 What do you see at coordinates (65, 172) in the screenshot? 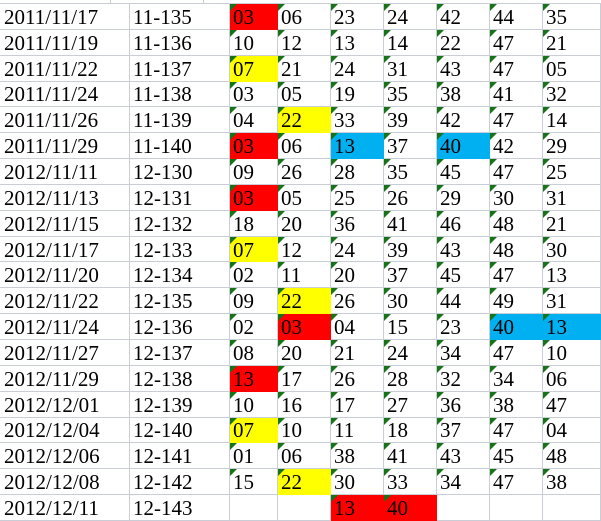
I see `date-cell: 2012/11/11` at bounding box center [65, 172].